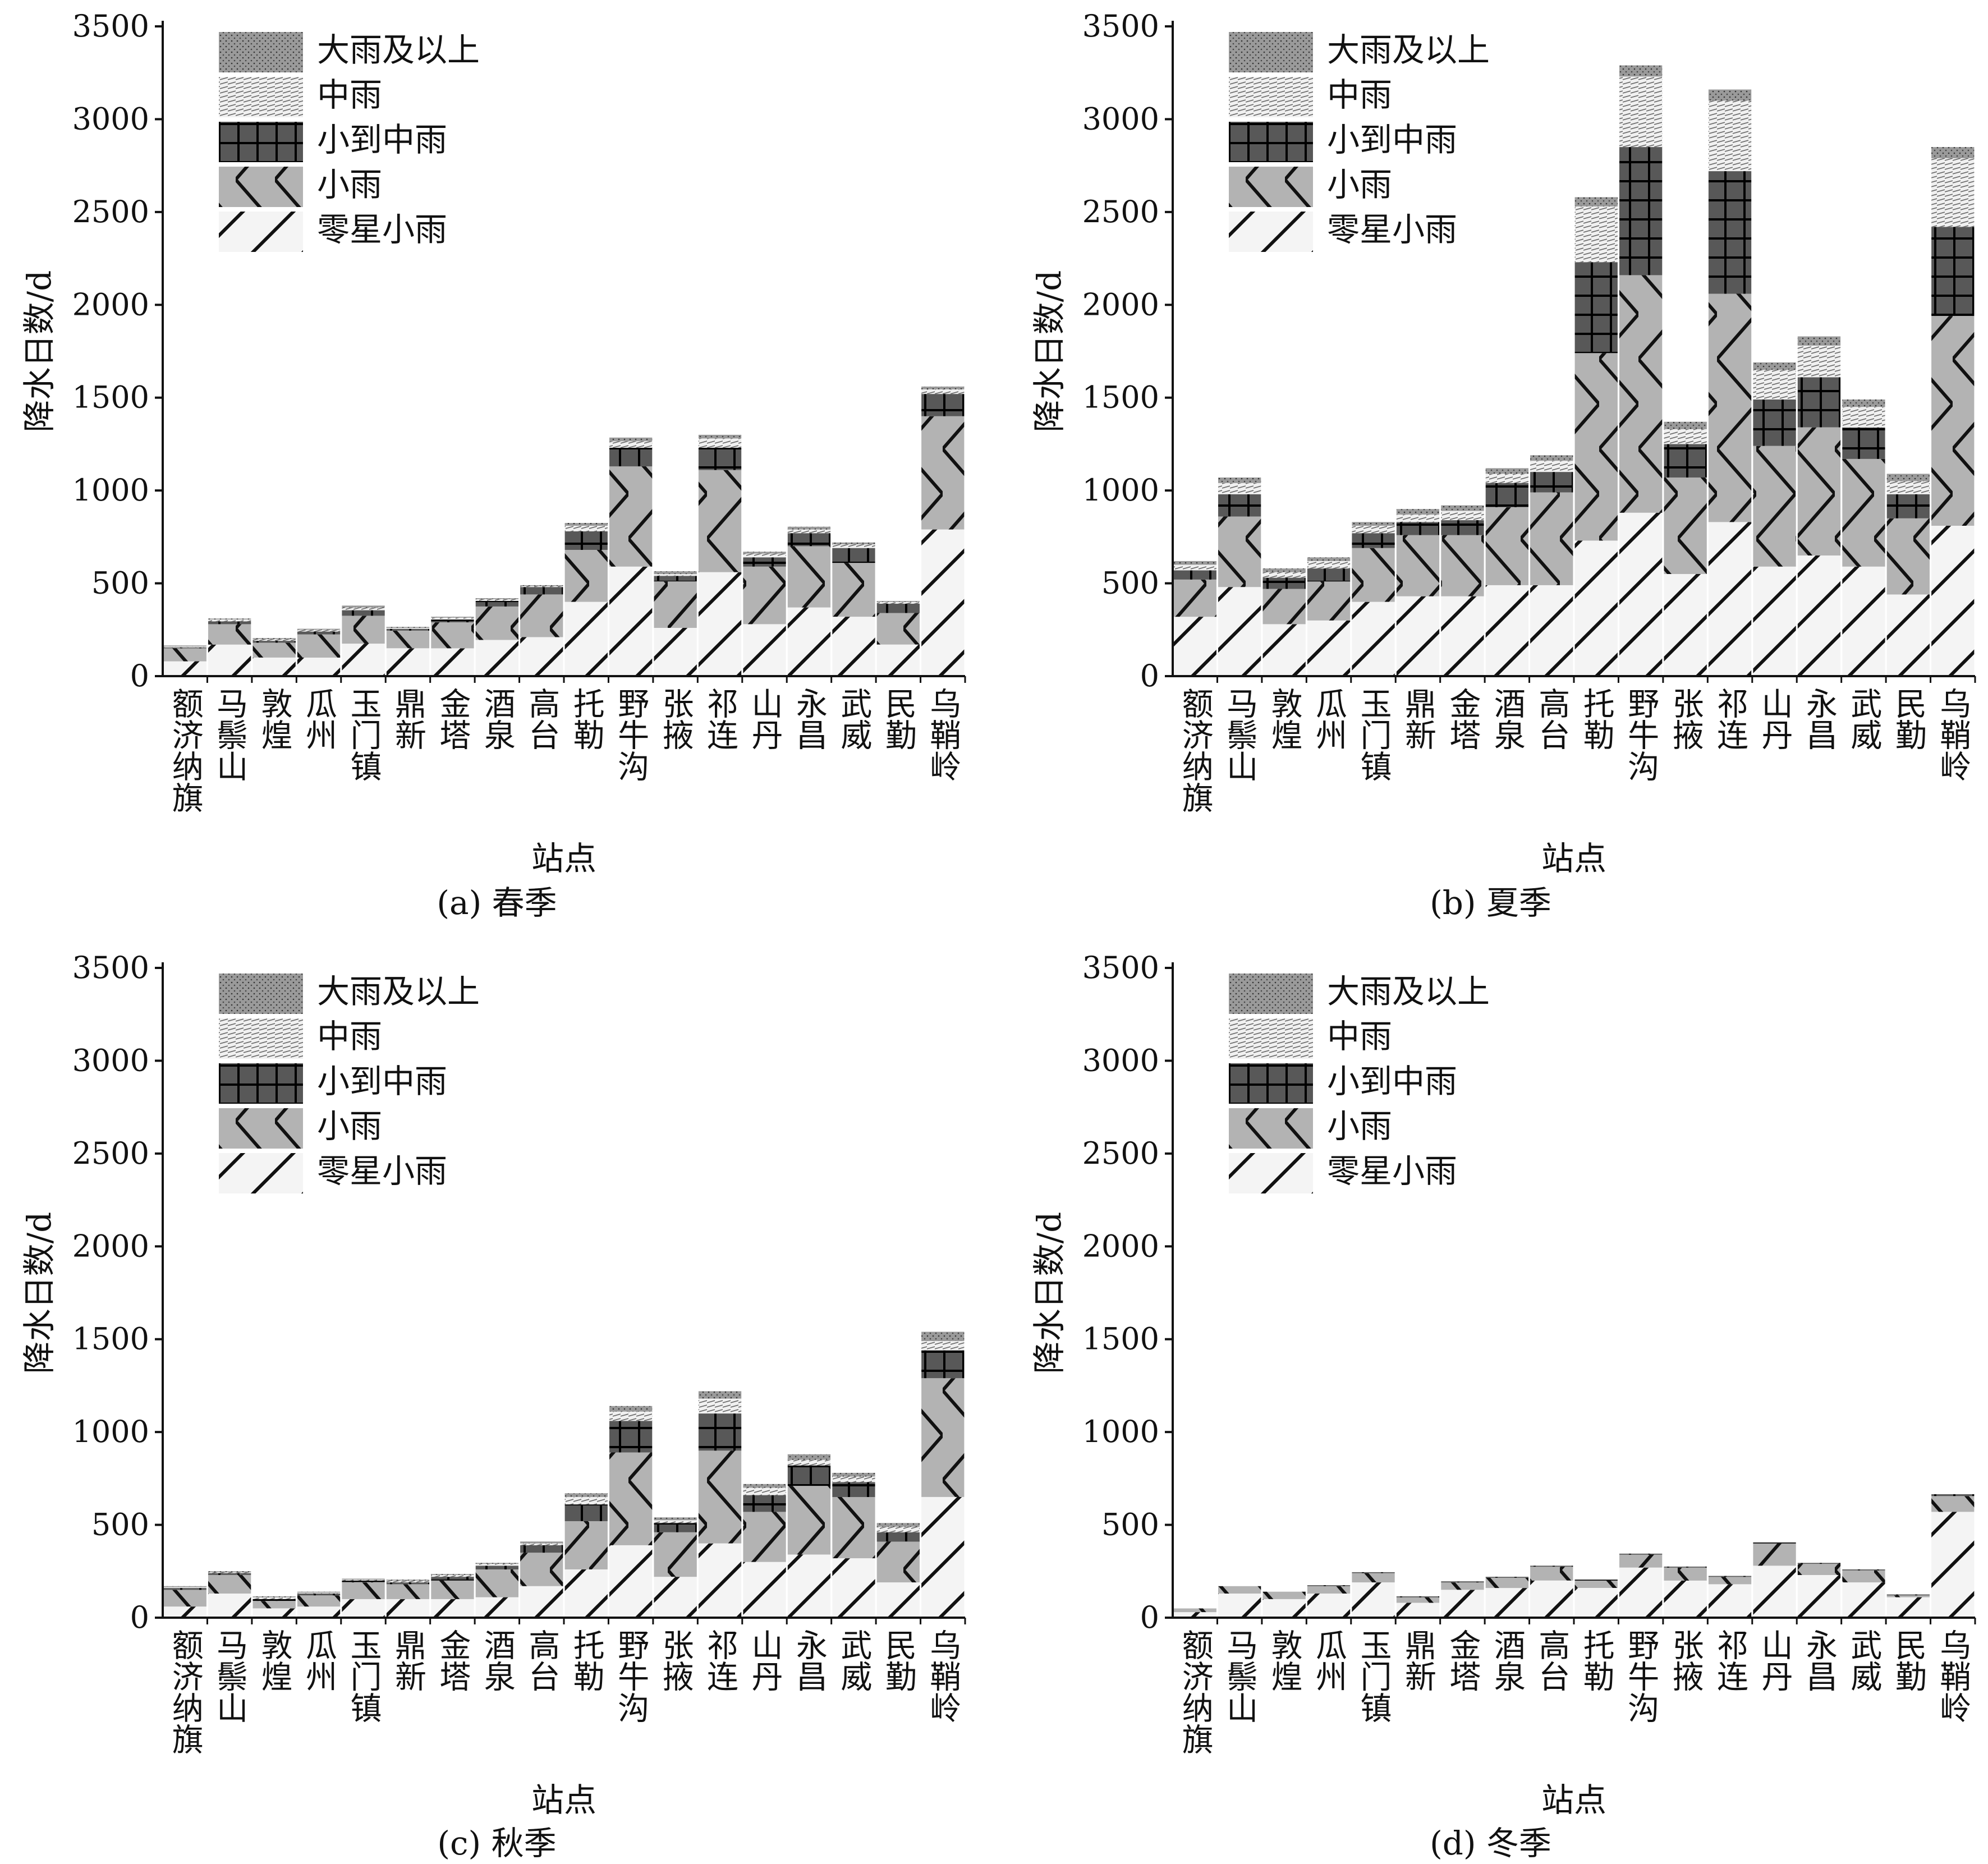 This screenshot has width=1988, height=1864. I want to click on x-tick-label: 金塔, so click(1462, 718).